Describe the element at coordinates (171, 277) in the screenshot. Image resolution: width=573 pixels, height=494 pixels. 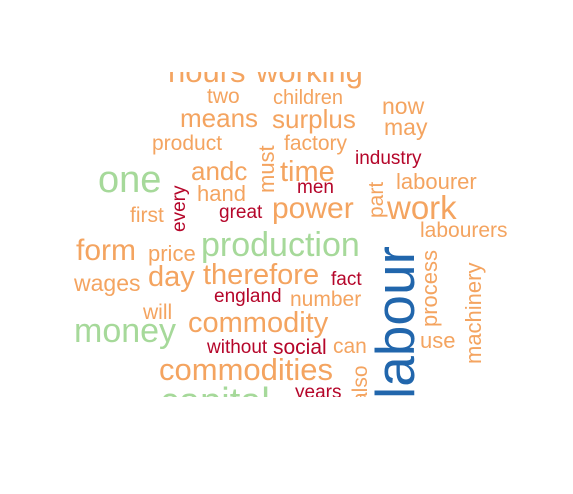
I see `word-day: day` at that location.